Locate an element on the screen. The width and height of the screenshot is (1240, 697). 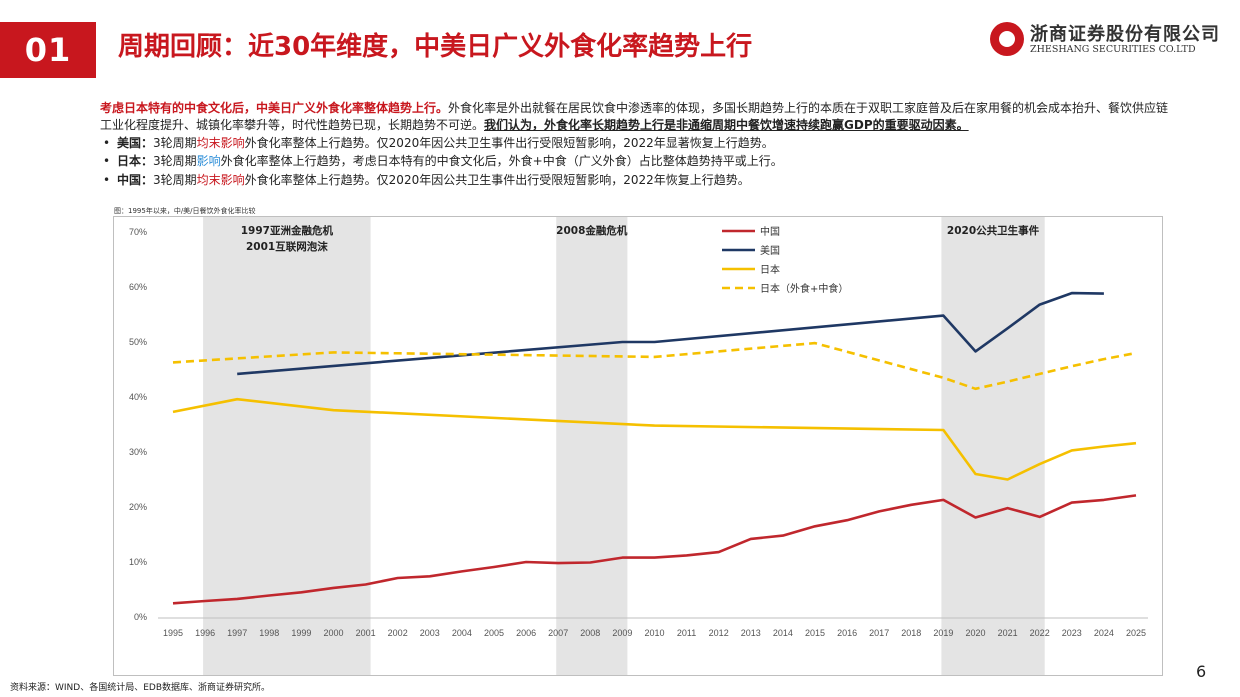
x-tick-label: 2006 is located at coordinates (526, 633).